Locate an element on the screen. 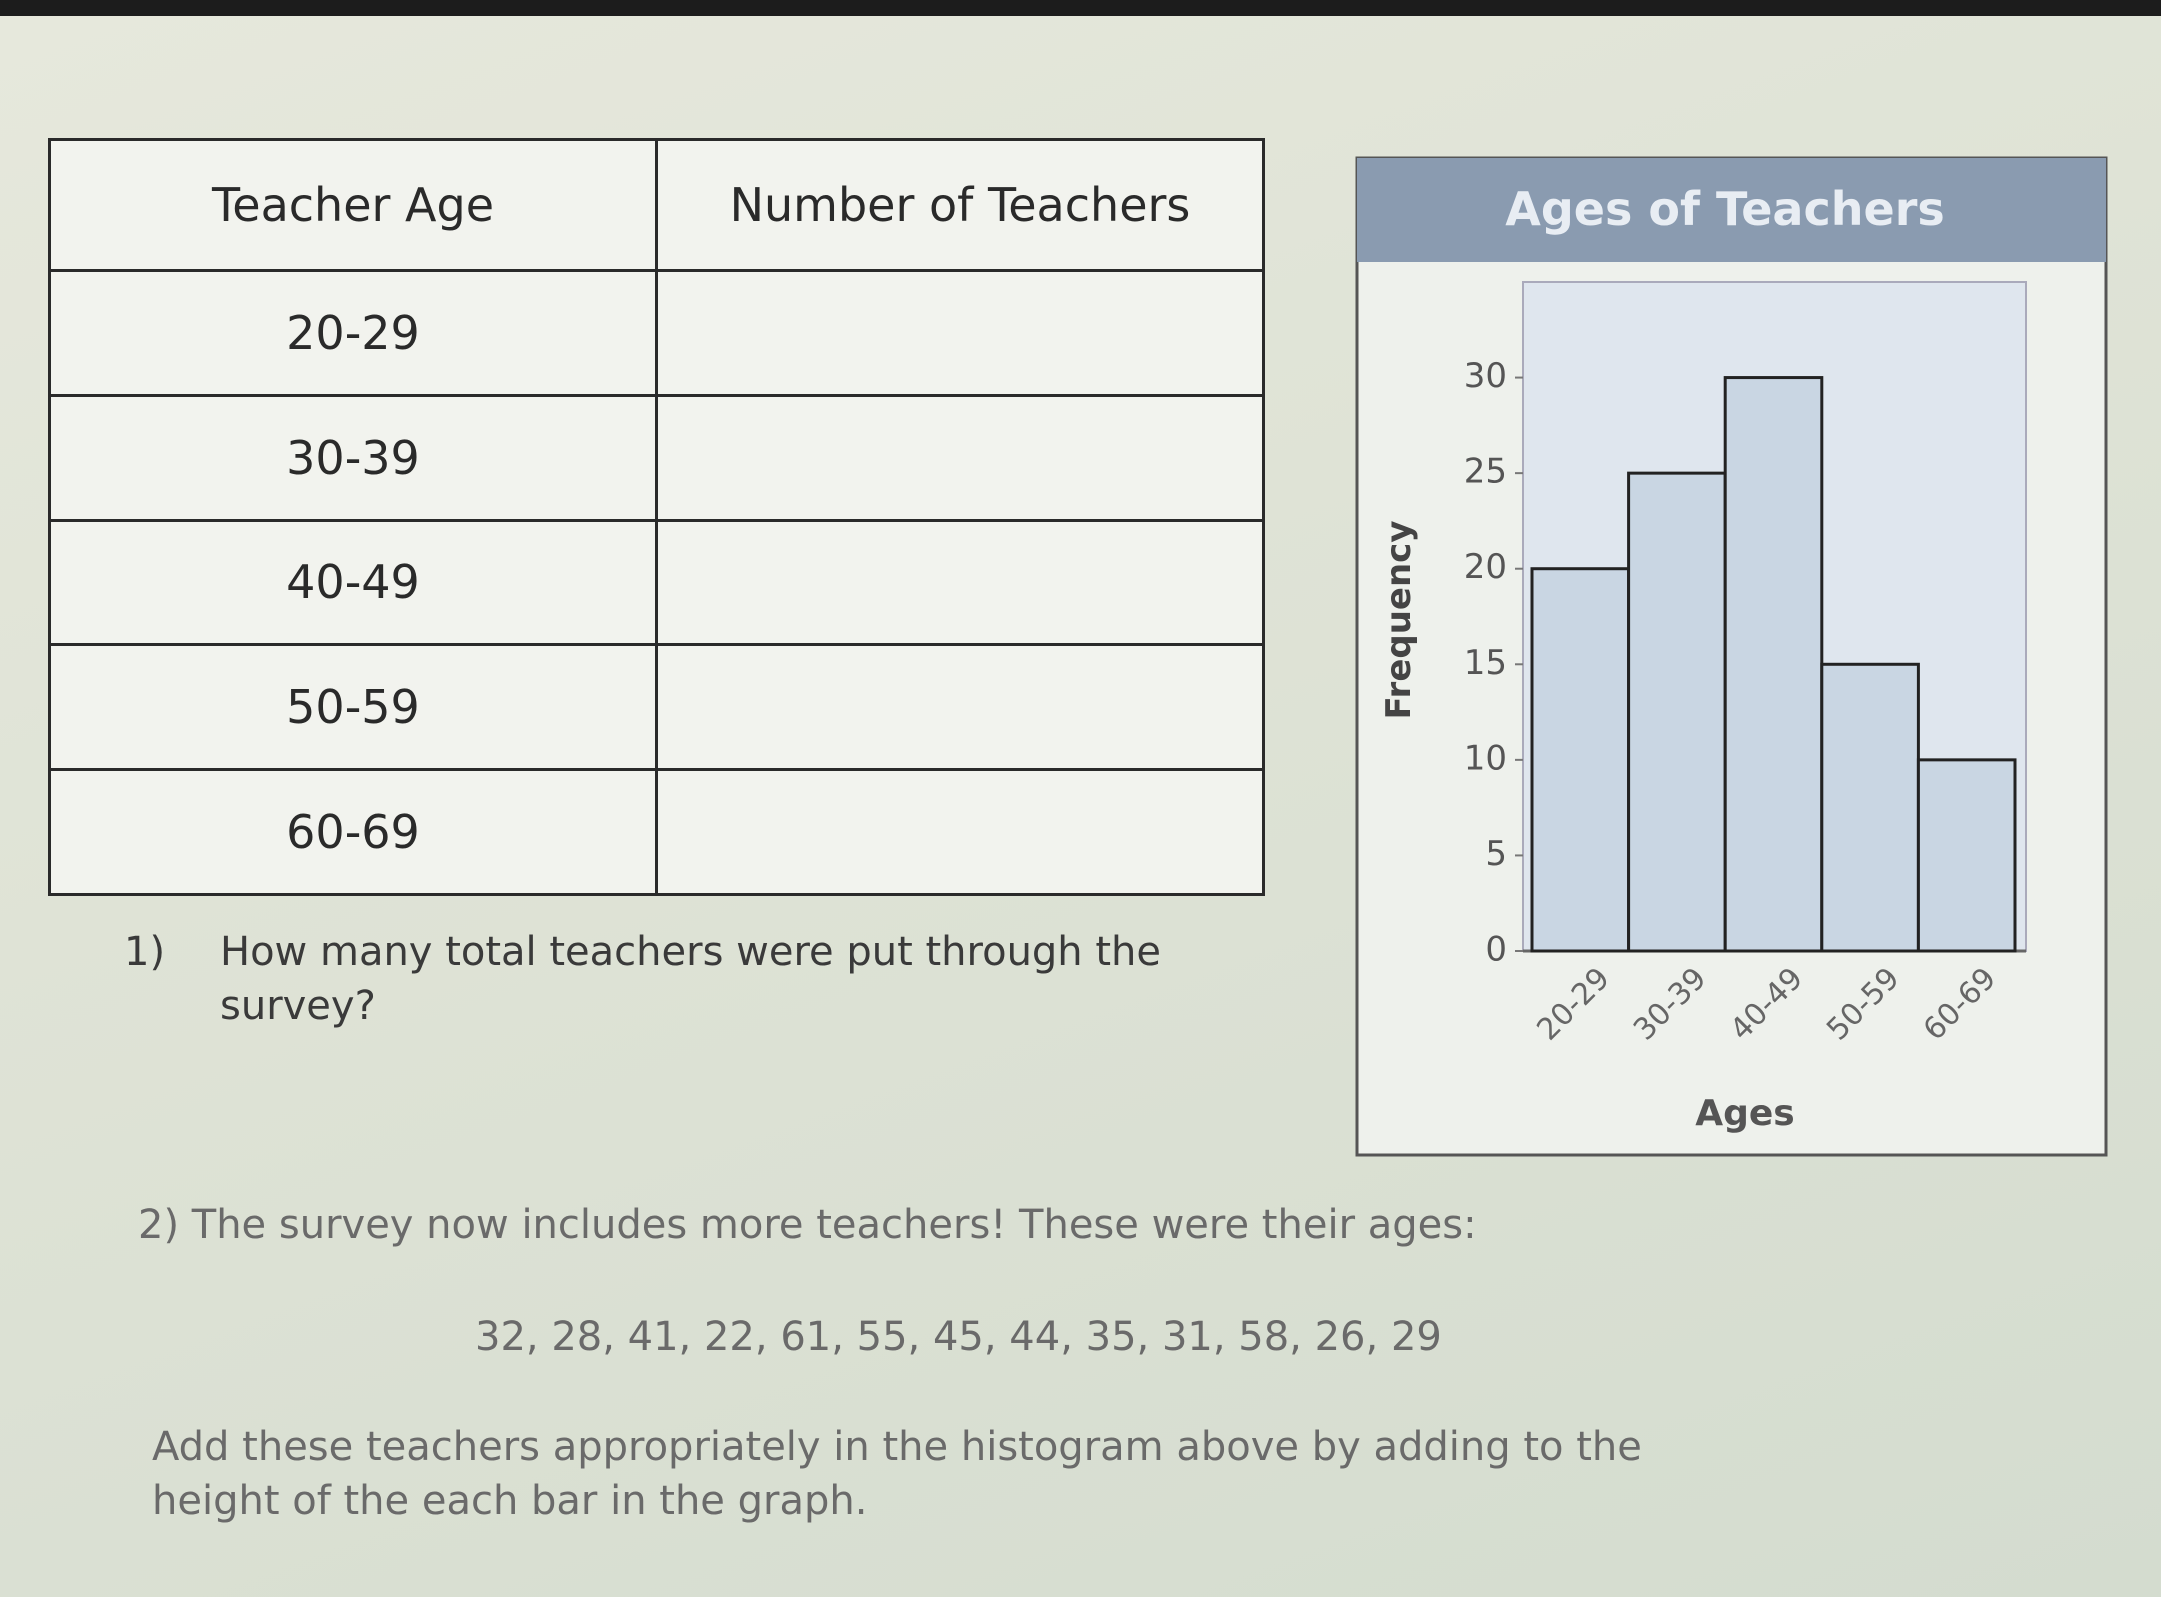 This screenshot has height=1597, width=2161. age-cell: 50-59 is located at coordinates (353, 707).